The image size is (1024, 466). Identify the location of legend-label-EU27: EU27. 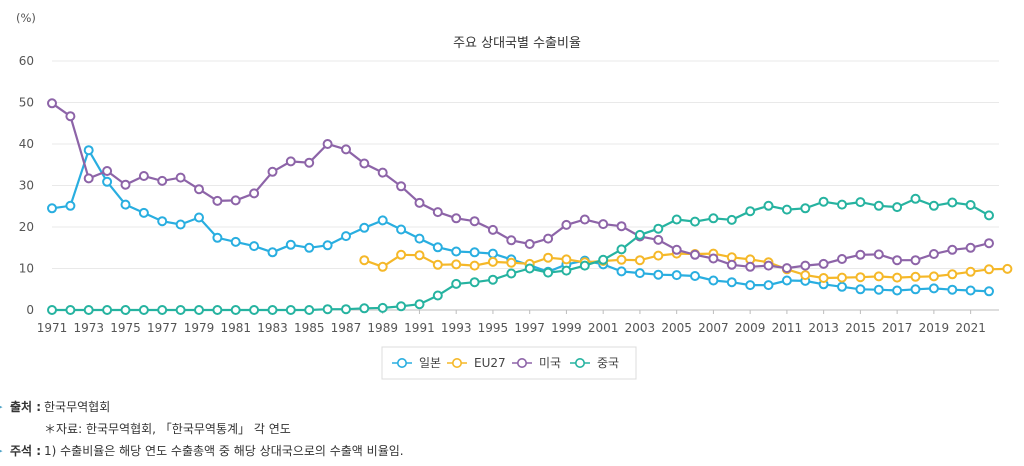
(490, 363).